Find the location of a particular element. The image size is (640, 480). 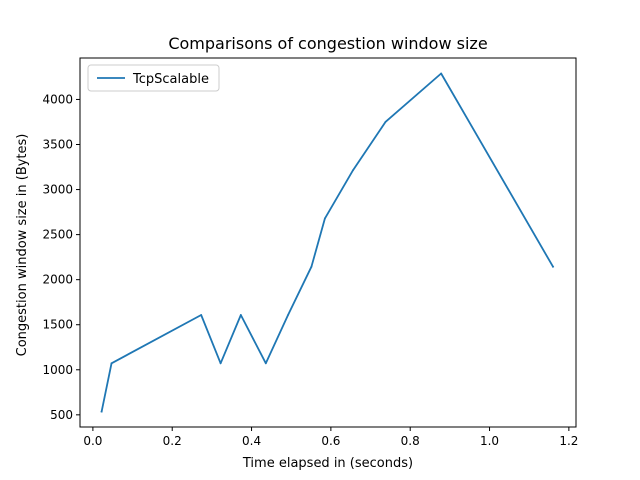

x-tick-label: 1.2 is located at coordinates (568, 441).